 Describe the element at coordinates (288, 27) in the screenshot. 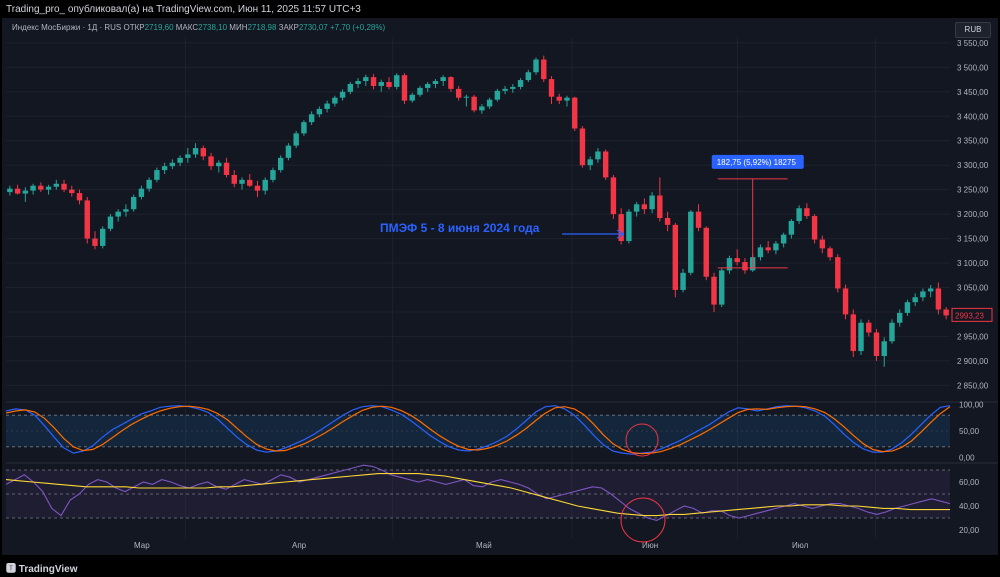

I see `close-label: ЗАКР` at that location.